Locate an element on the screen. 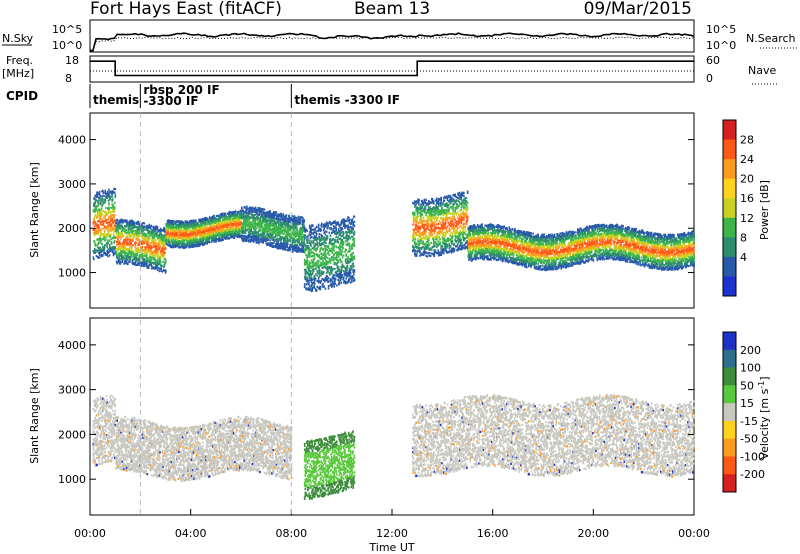 Image resolution: width=800 pixels, height=554 pixels. nsearch-tick-high: 10^5 is located at coordinates (721, 29).